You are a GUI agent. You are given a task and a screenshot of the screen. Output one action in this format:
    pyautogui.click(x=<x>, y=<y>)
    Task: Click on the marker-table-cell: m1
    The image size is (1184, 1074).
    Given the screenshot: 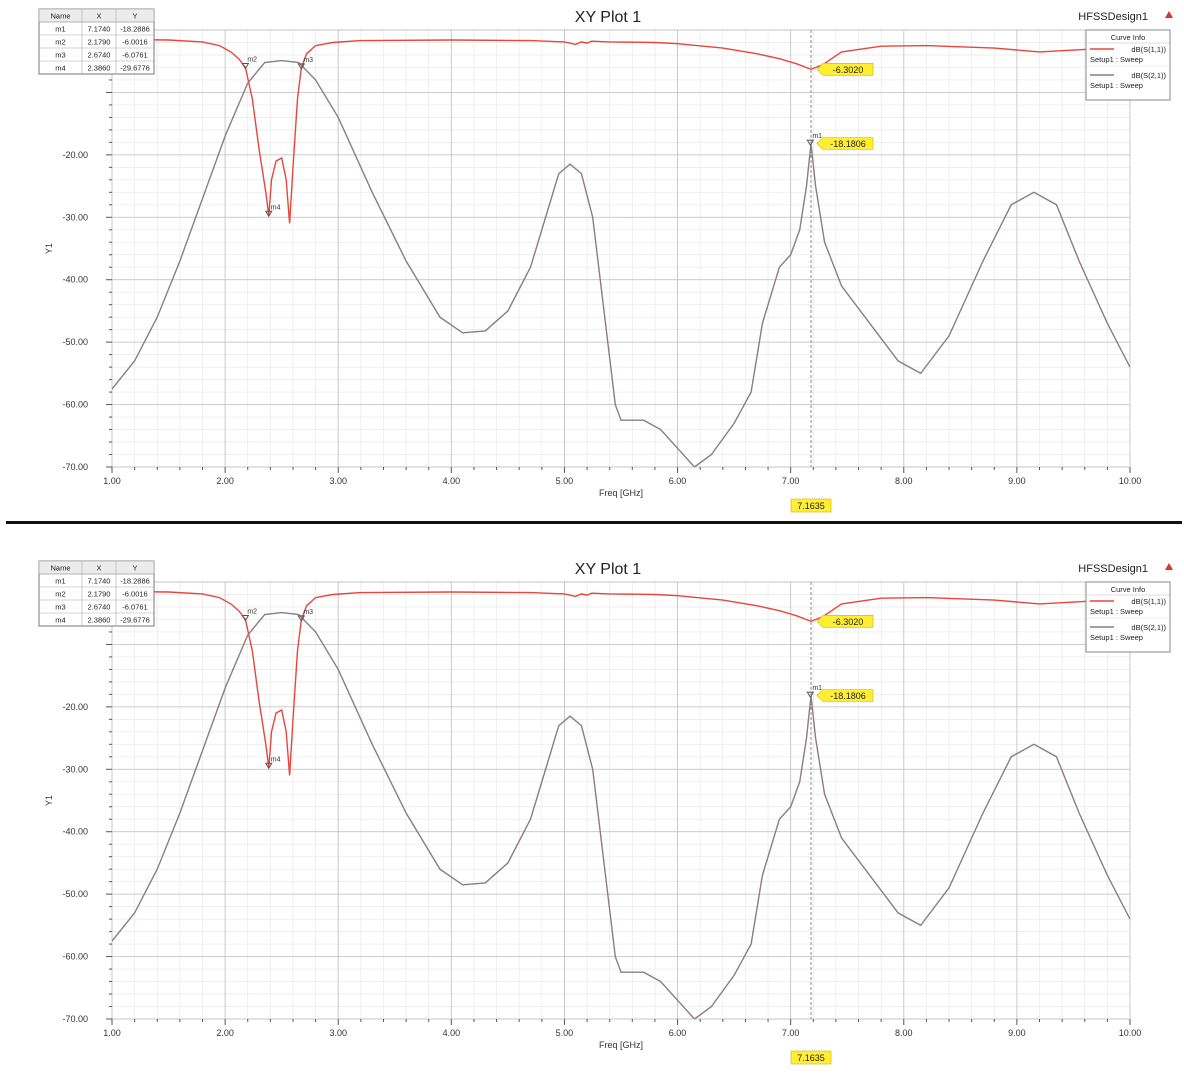 What is the action you would take?
    pyautogui.click(x=60, y=29)
    